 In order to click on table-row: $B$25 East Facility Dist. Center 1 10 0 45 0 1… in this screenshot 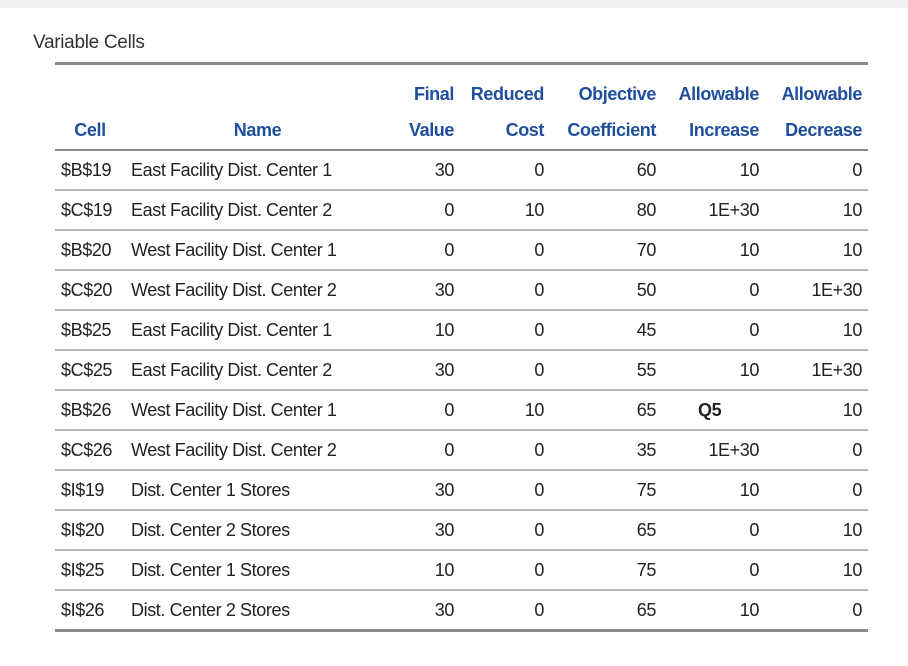, I will do `click(461, 330)`.